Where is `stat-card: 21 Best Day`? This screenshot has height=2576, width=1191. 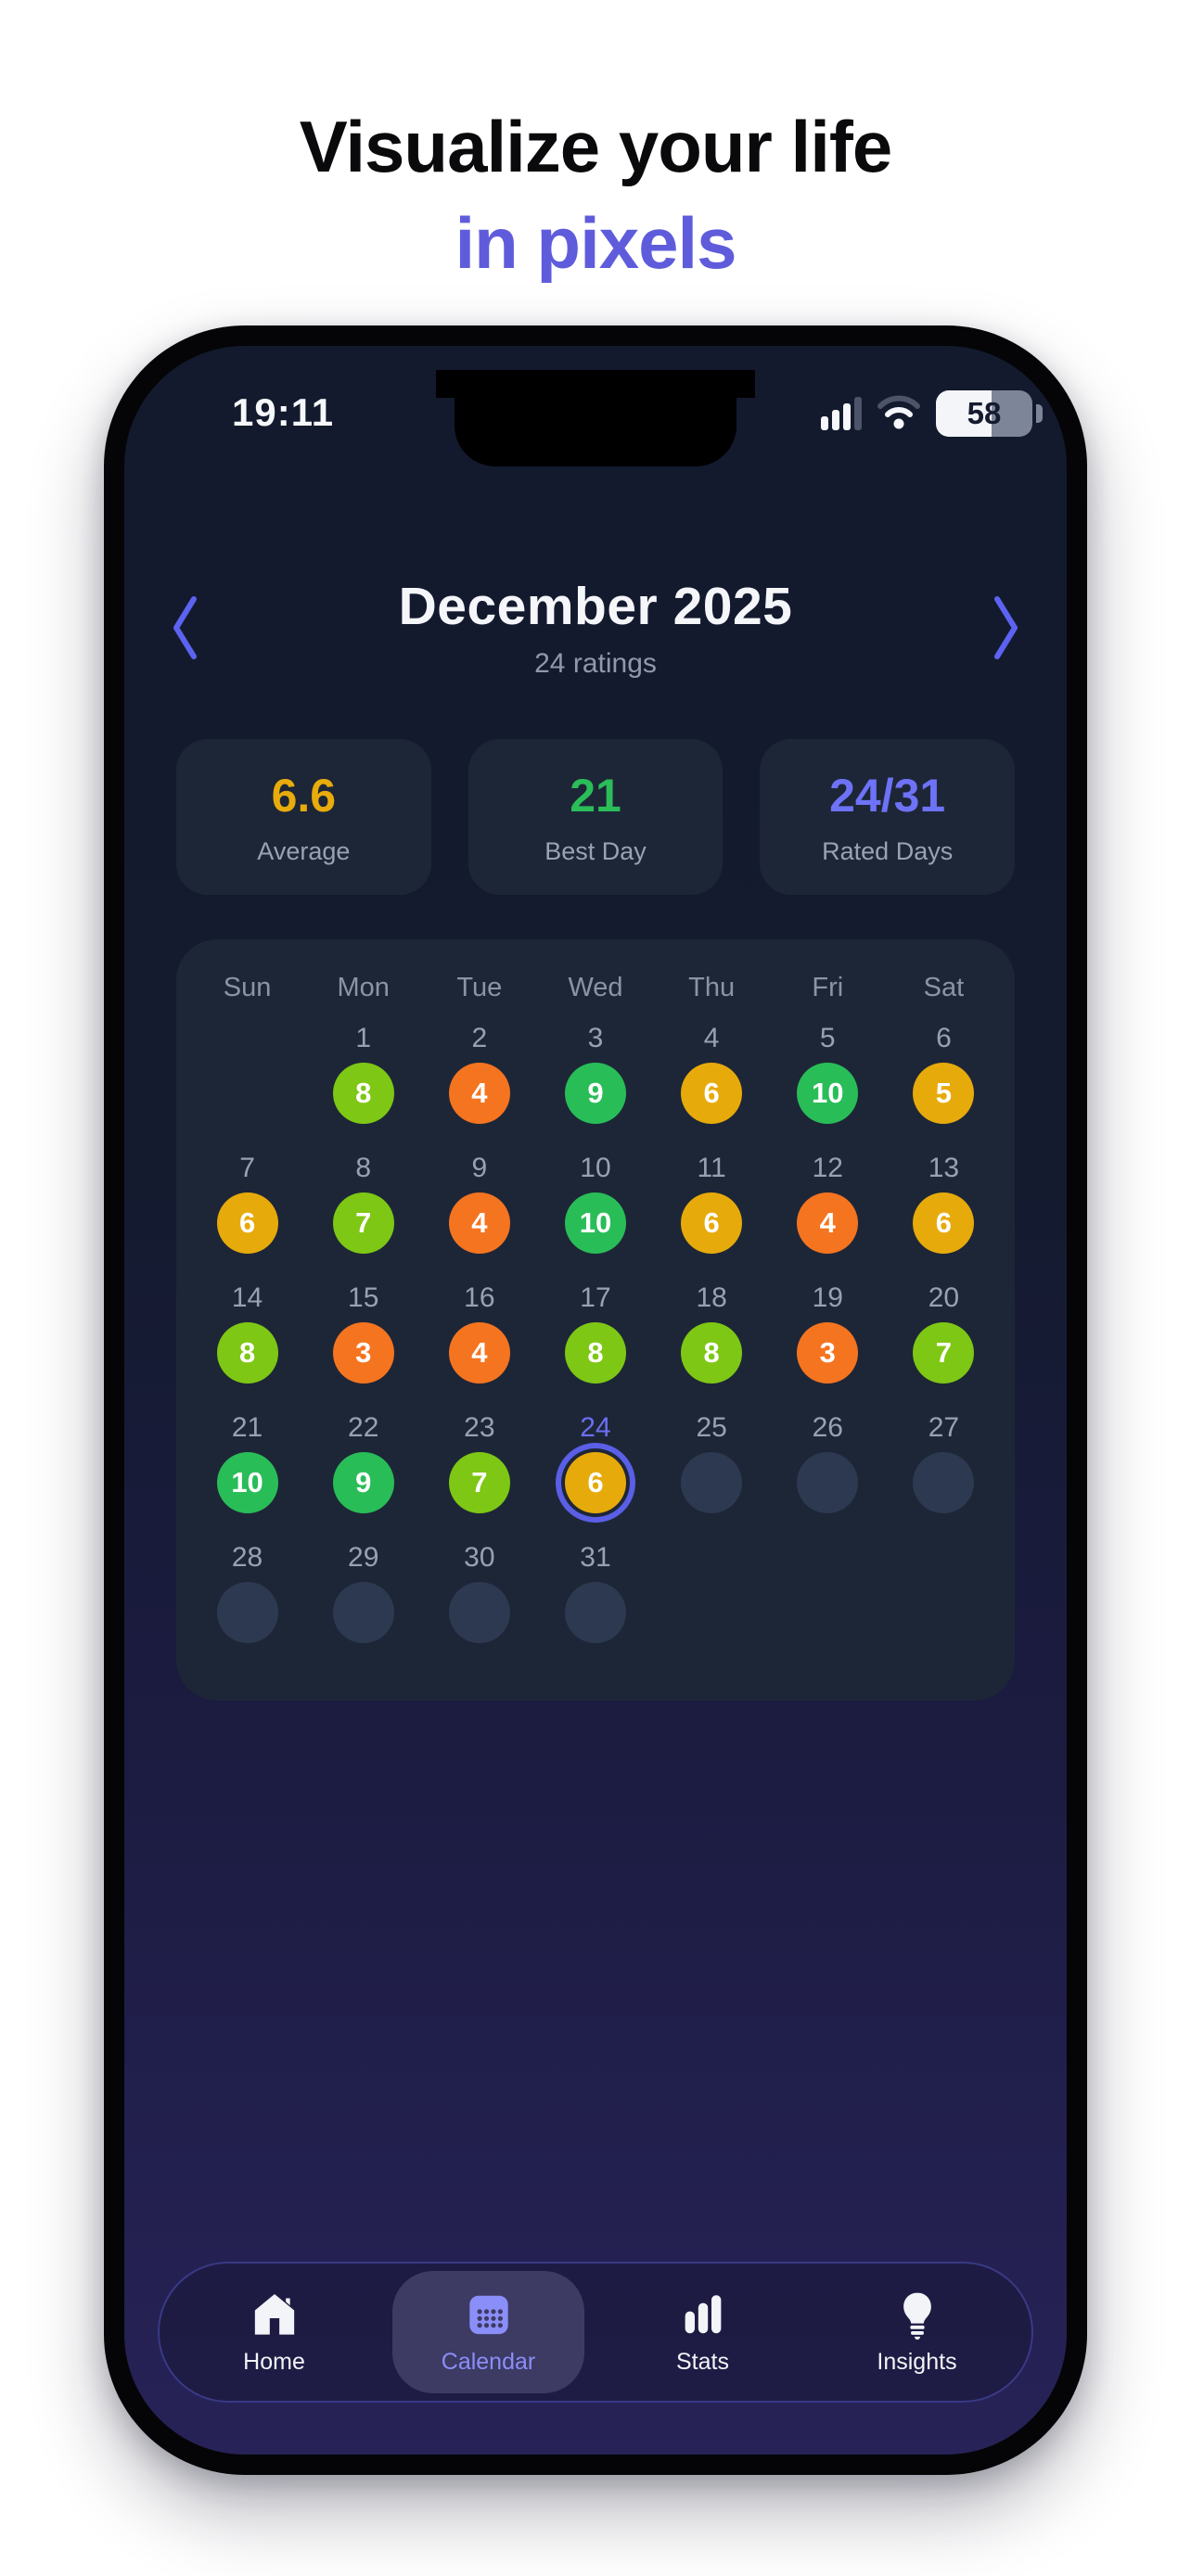
stat-card: 21 Best Day is located at coordinates (595, 817).